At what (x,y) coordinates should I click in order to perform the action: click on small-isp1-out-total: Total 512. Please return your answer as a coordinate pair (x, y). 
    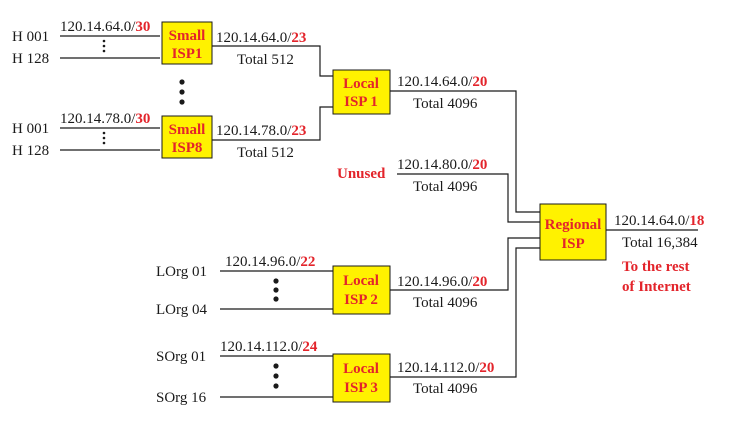
    Looking at the image, I should click on (265, 60).